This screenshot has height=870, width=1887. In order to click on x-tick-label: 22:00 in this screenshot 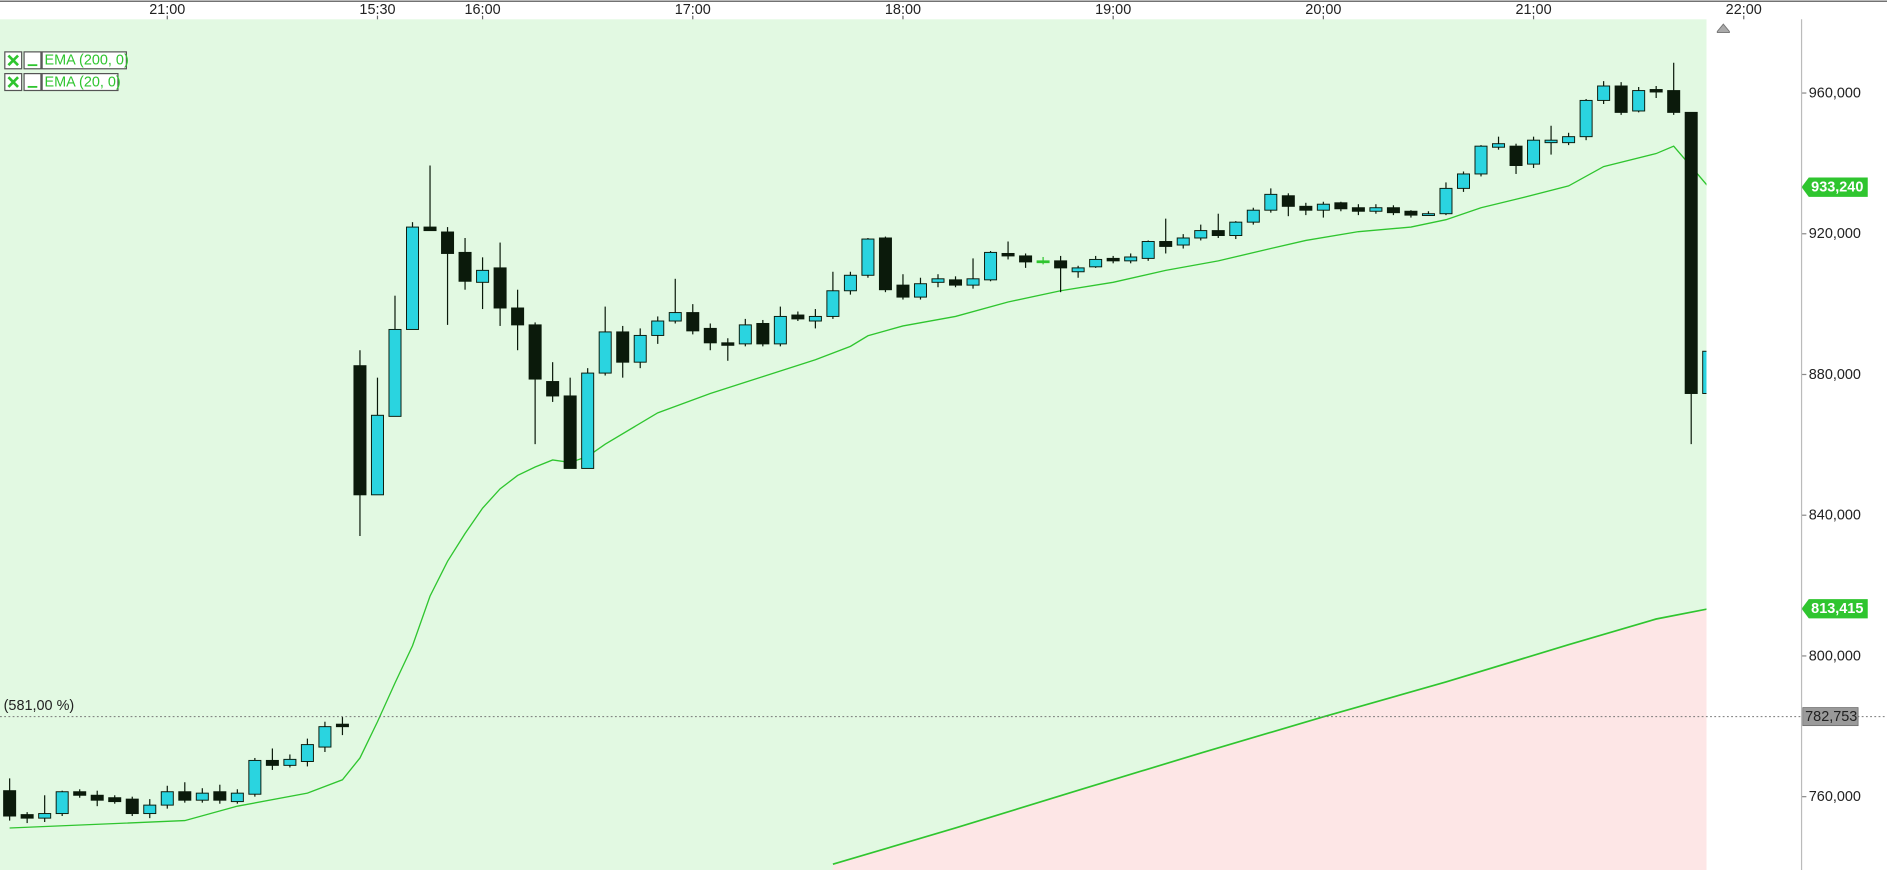, I will do `click(1744, 10)`.